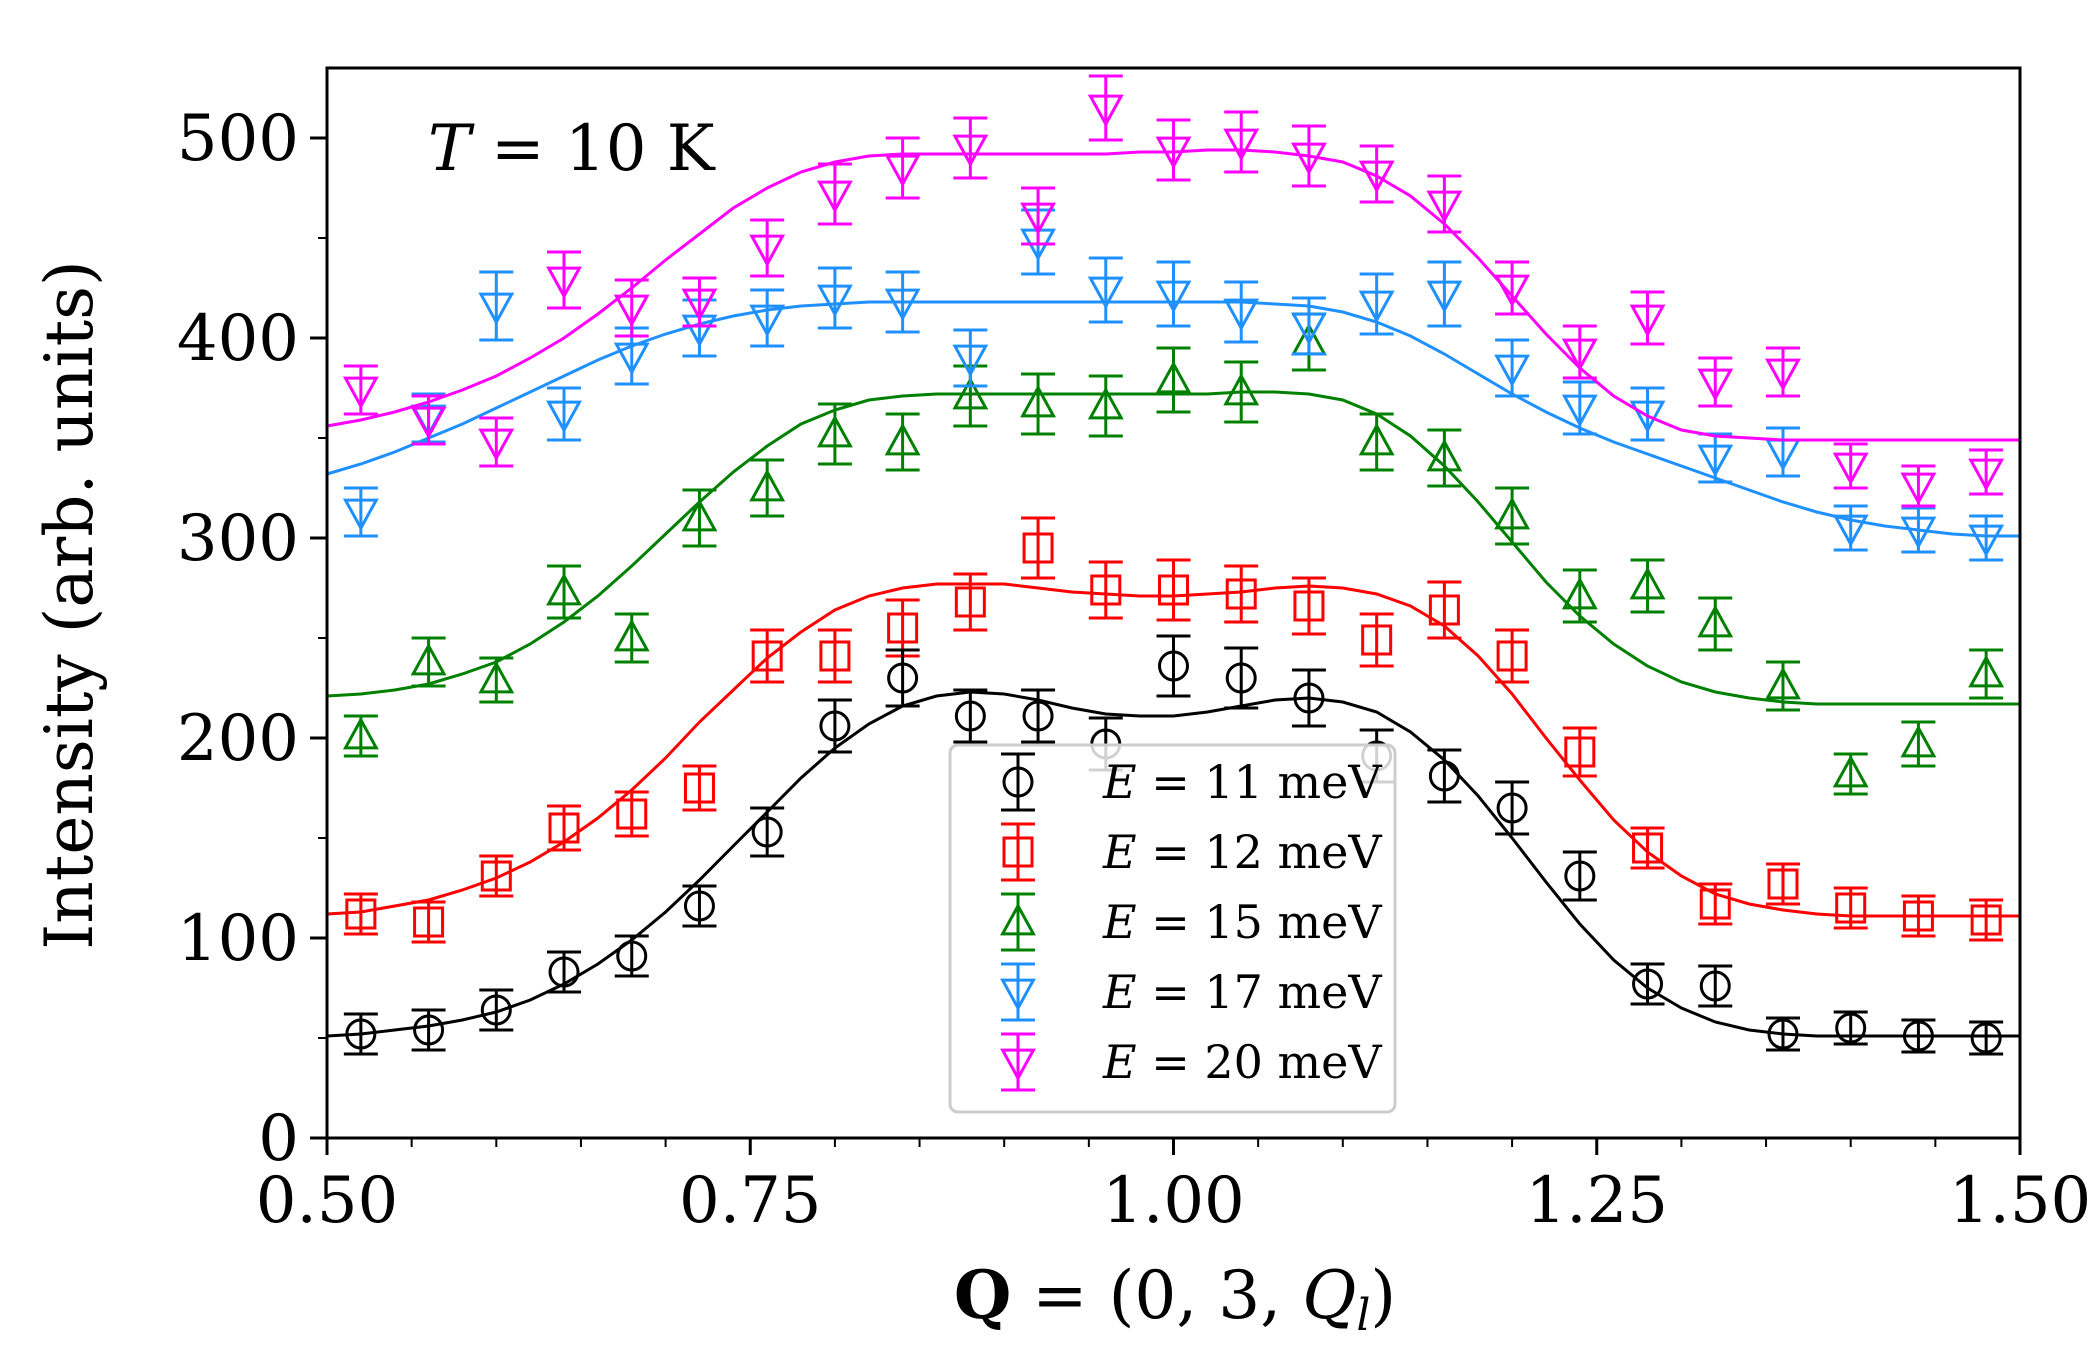 The image size is (2100, 1350). I want to click on legend-box, so click(1172, 928).